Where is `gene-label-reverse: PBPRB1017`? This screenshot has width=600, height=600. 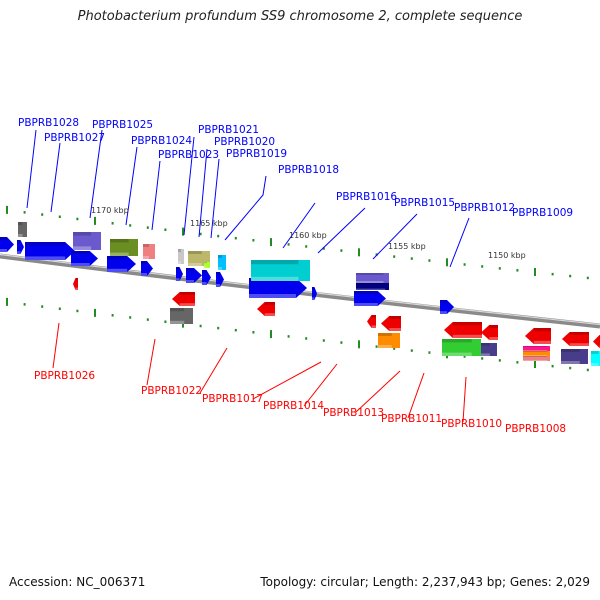
gene-label-reverse: PBPRB1017 is located at coordinates (232, 399).